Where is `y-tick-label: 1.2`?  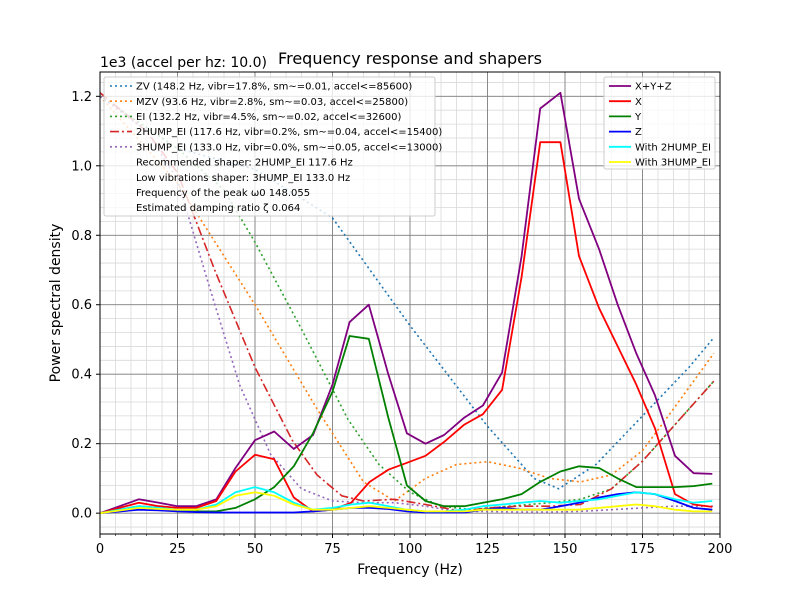
y-tick-label: 1.2 is located at coordinates (81, 97).